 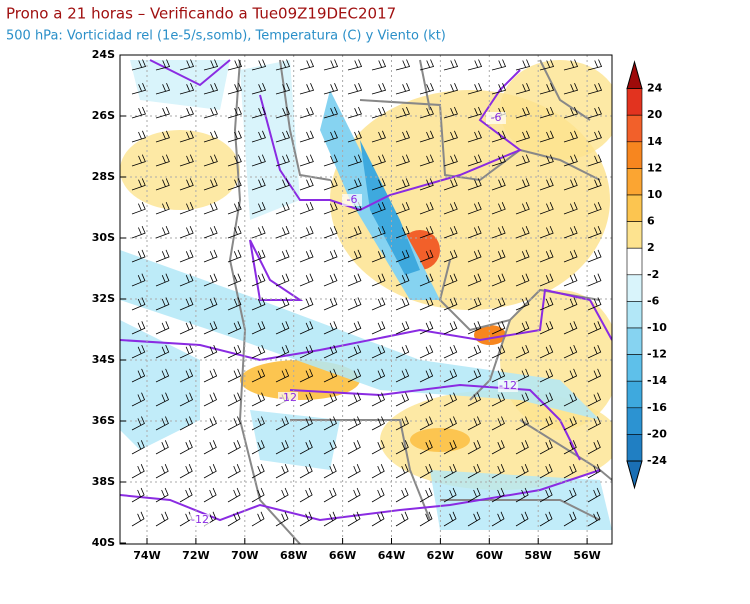 What do you see at coordinates (651, 247) in the screenshot?
I see `colorbar-label: 2` at bounding box center [651, 247].